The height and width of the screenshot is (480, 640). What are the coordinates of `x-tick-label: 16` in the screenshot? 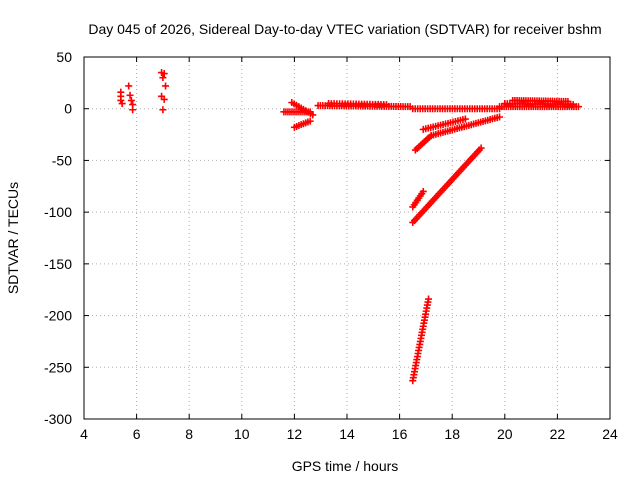 It's located at (400, 434).